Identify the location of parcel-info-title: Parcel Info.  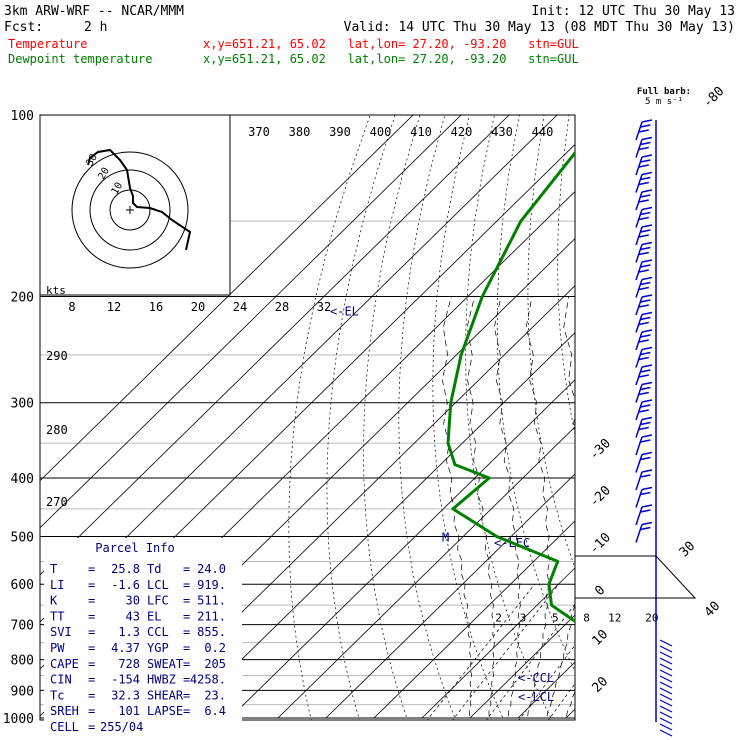
(134, 548).